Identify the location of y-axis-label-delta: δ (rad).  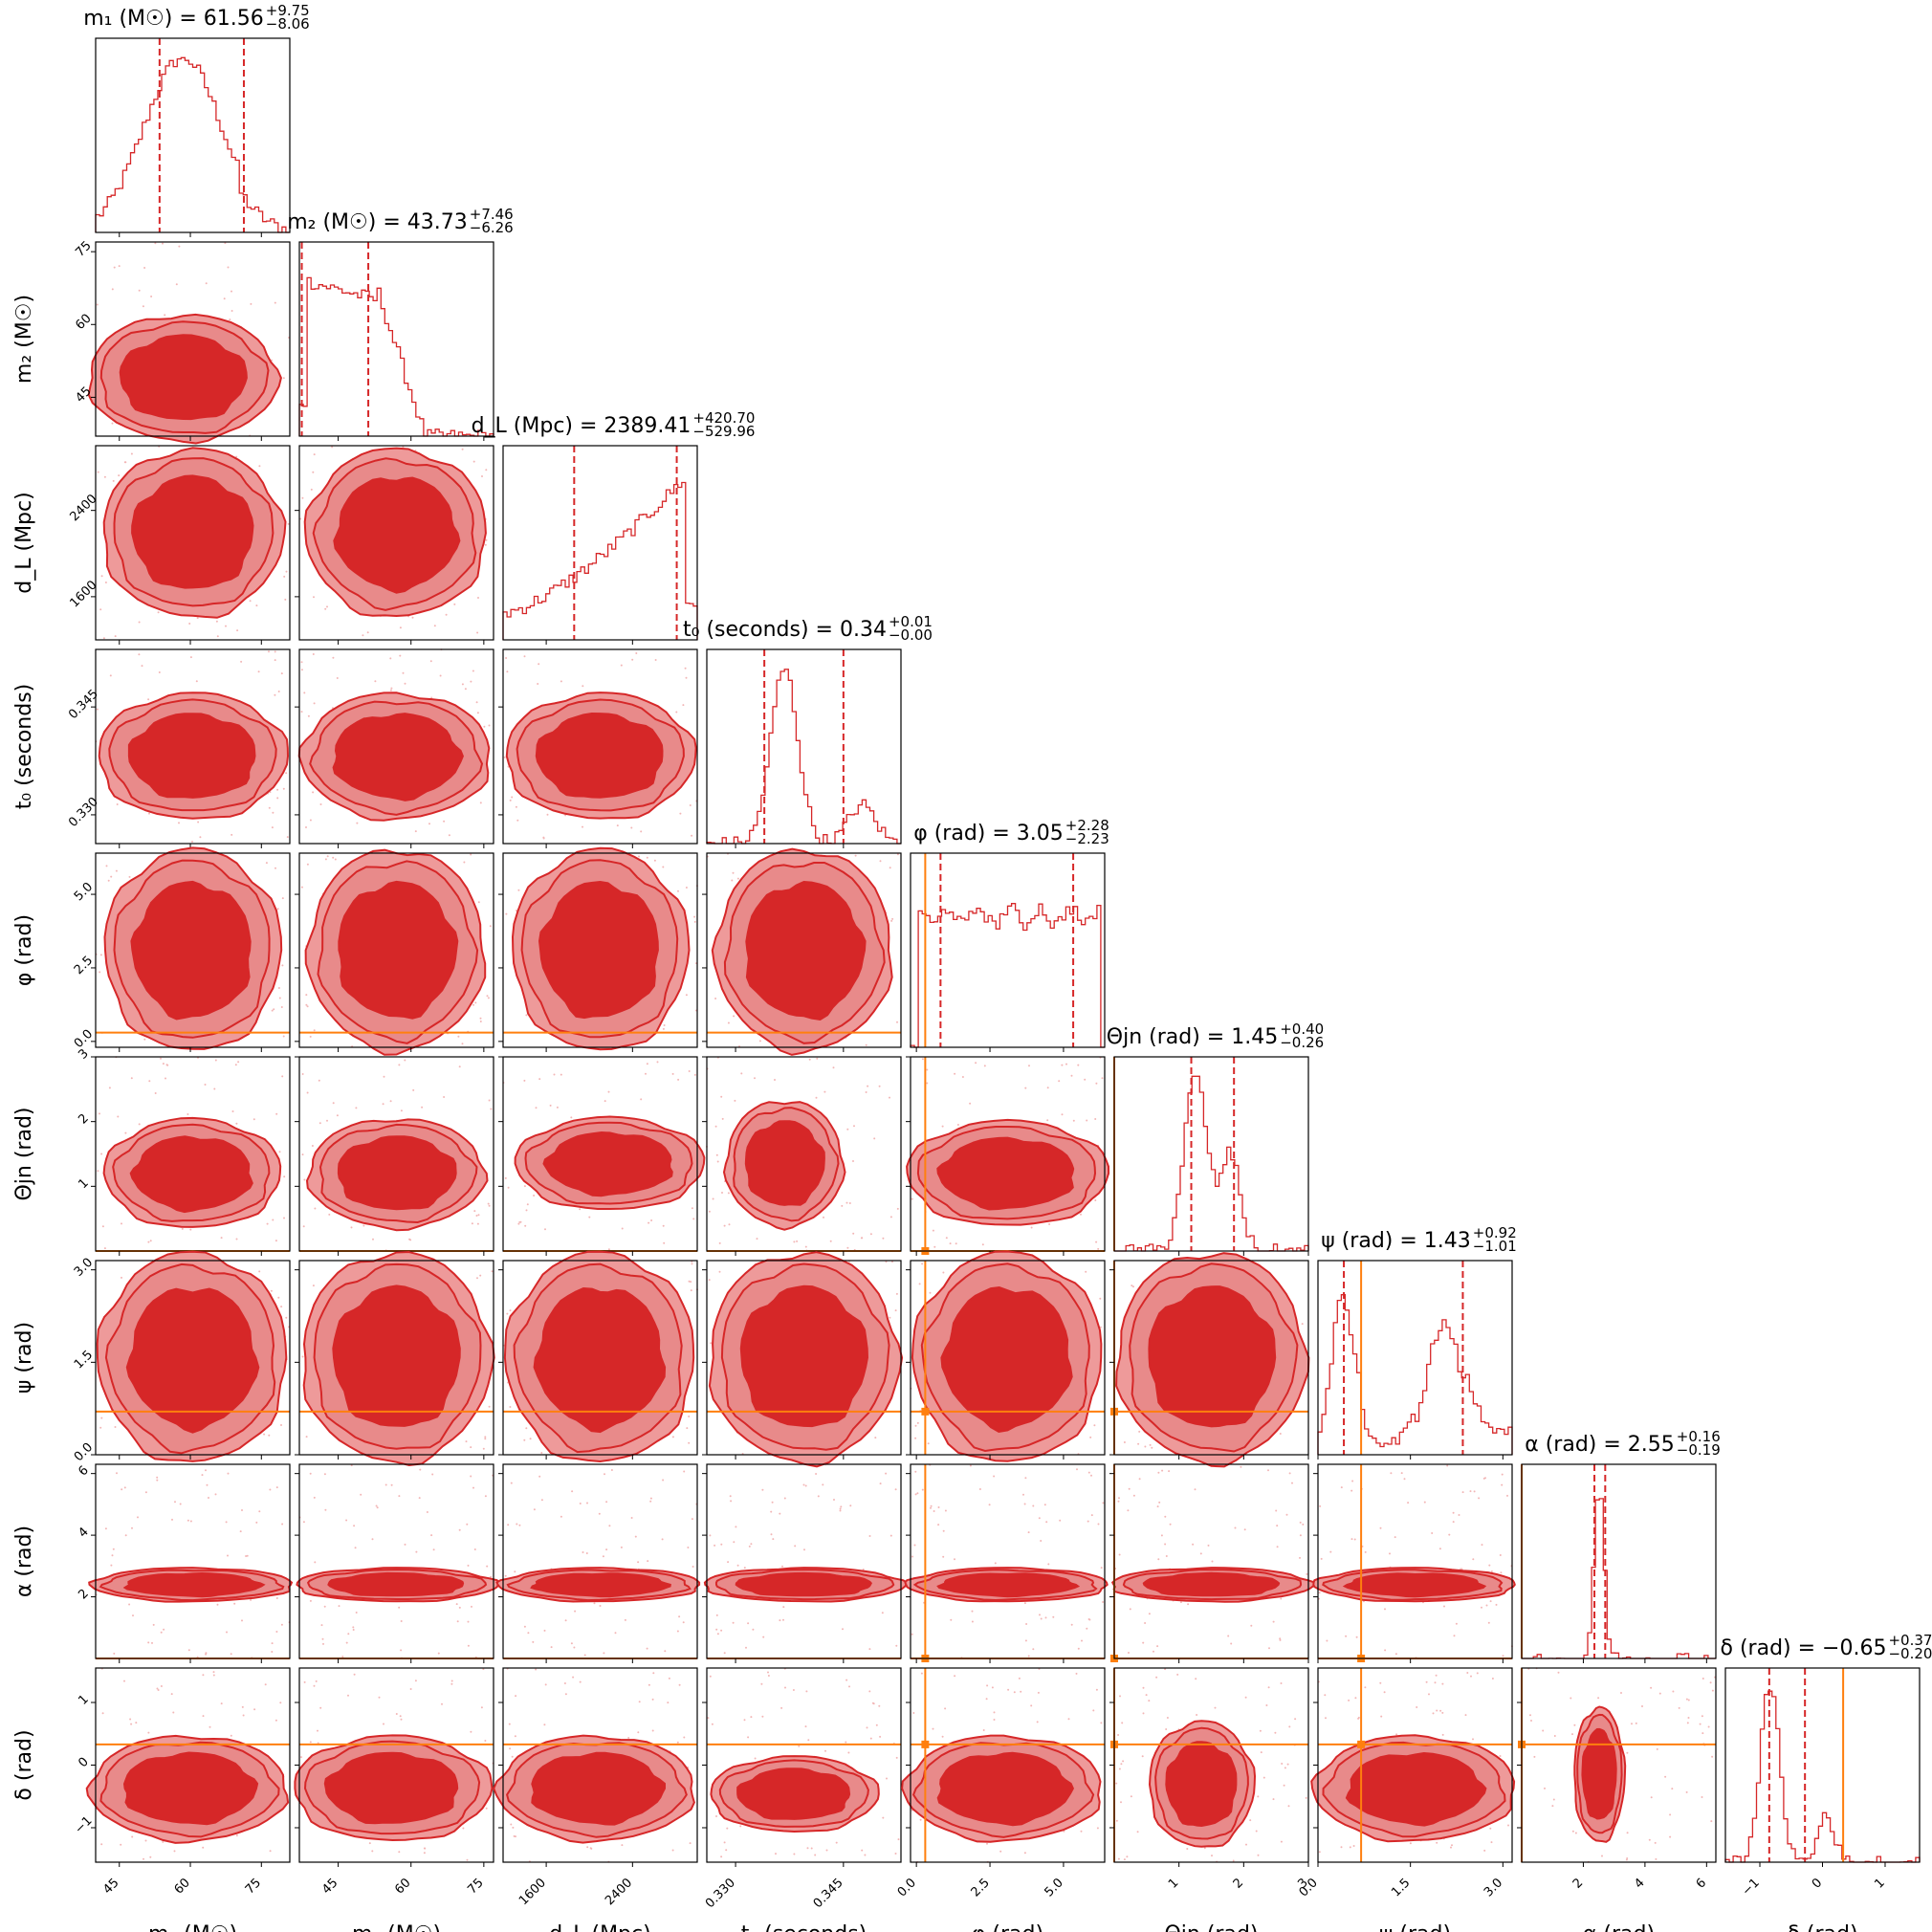
(24, 1764).